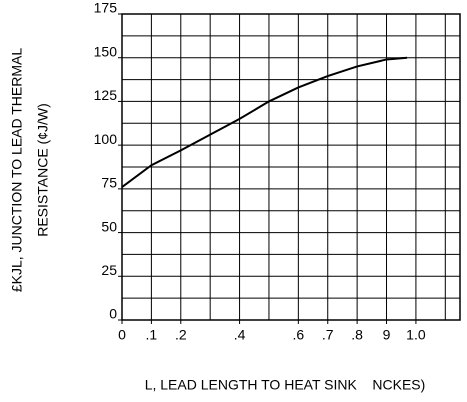 The height and width of the screenshot is (402, 467). I want to click on x-tick-label: .6, so click(299, 335).